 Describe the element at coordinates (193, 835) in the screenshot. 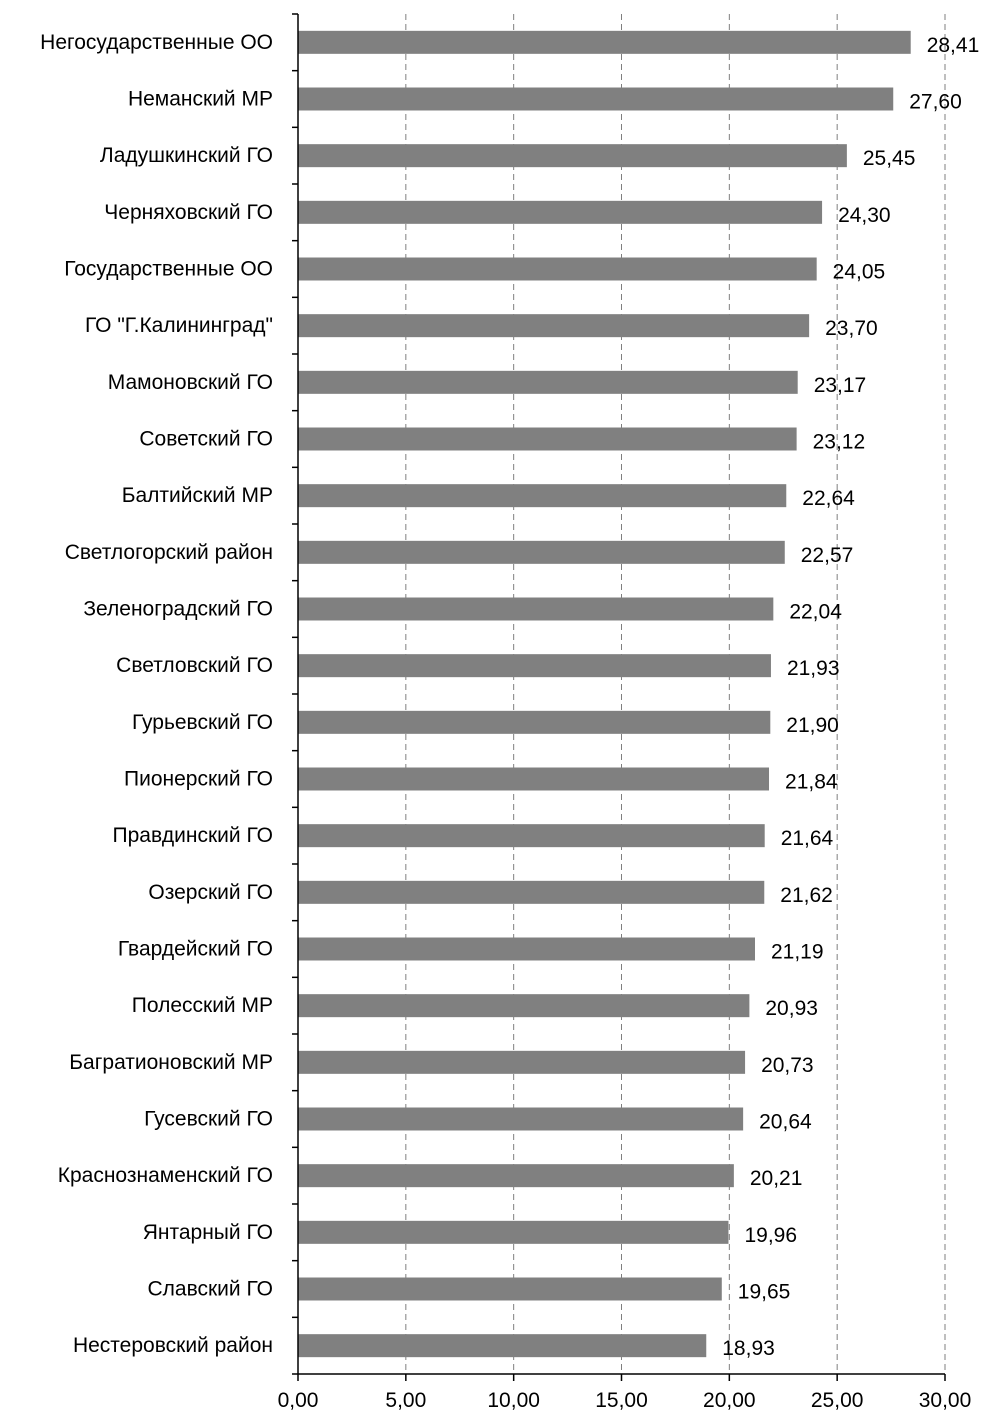

I see `category-label-14: Правдинский ГО` at that location.